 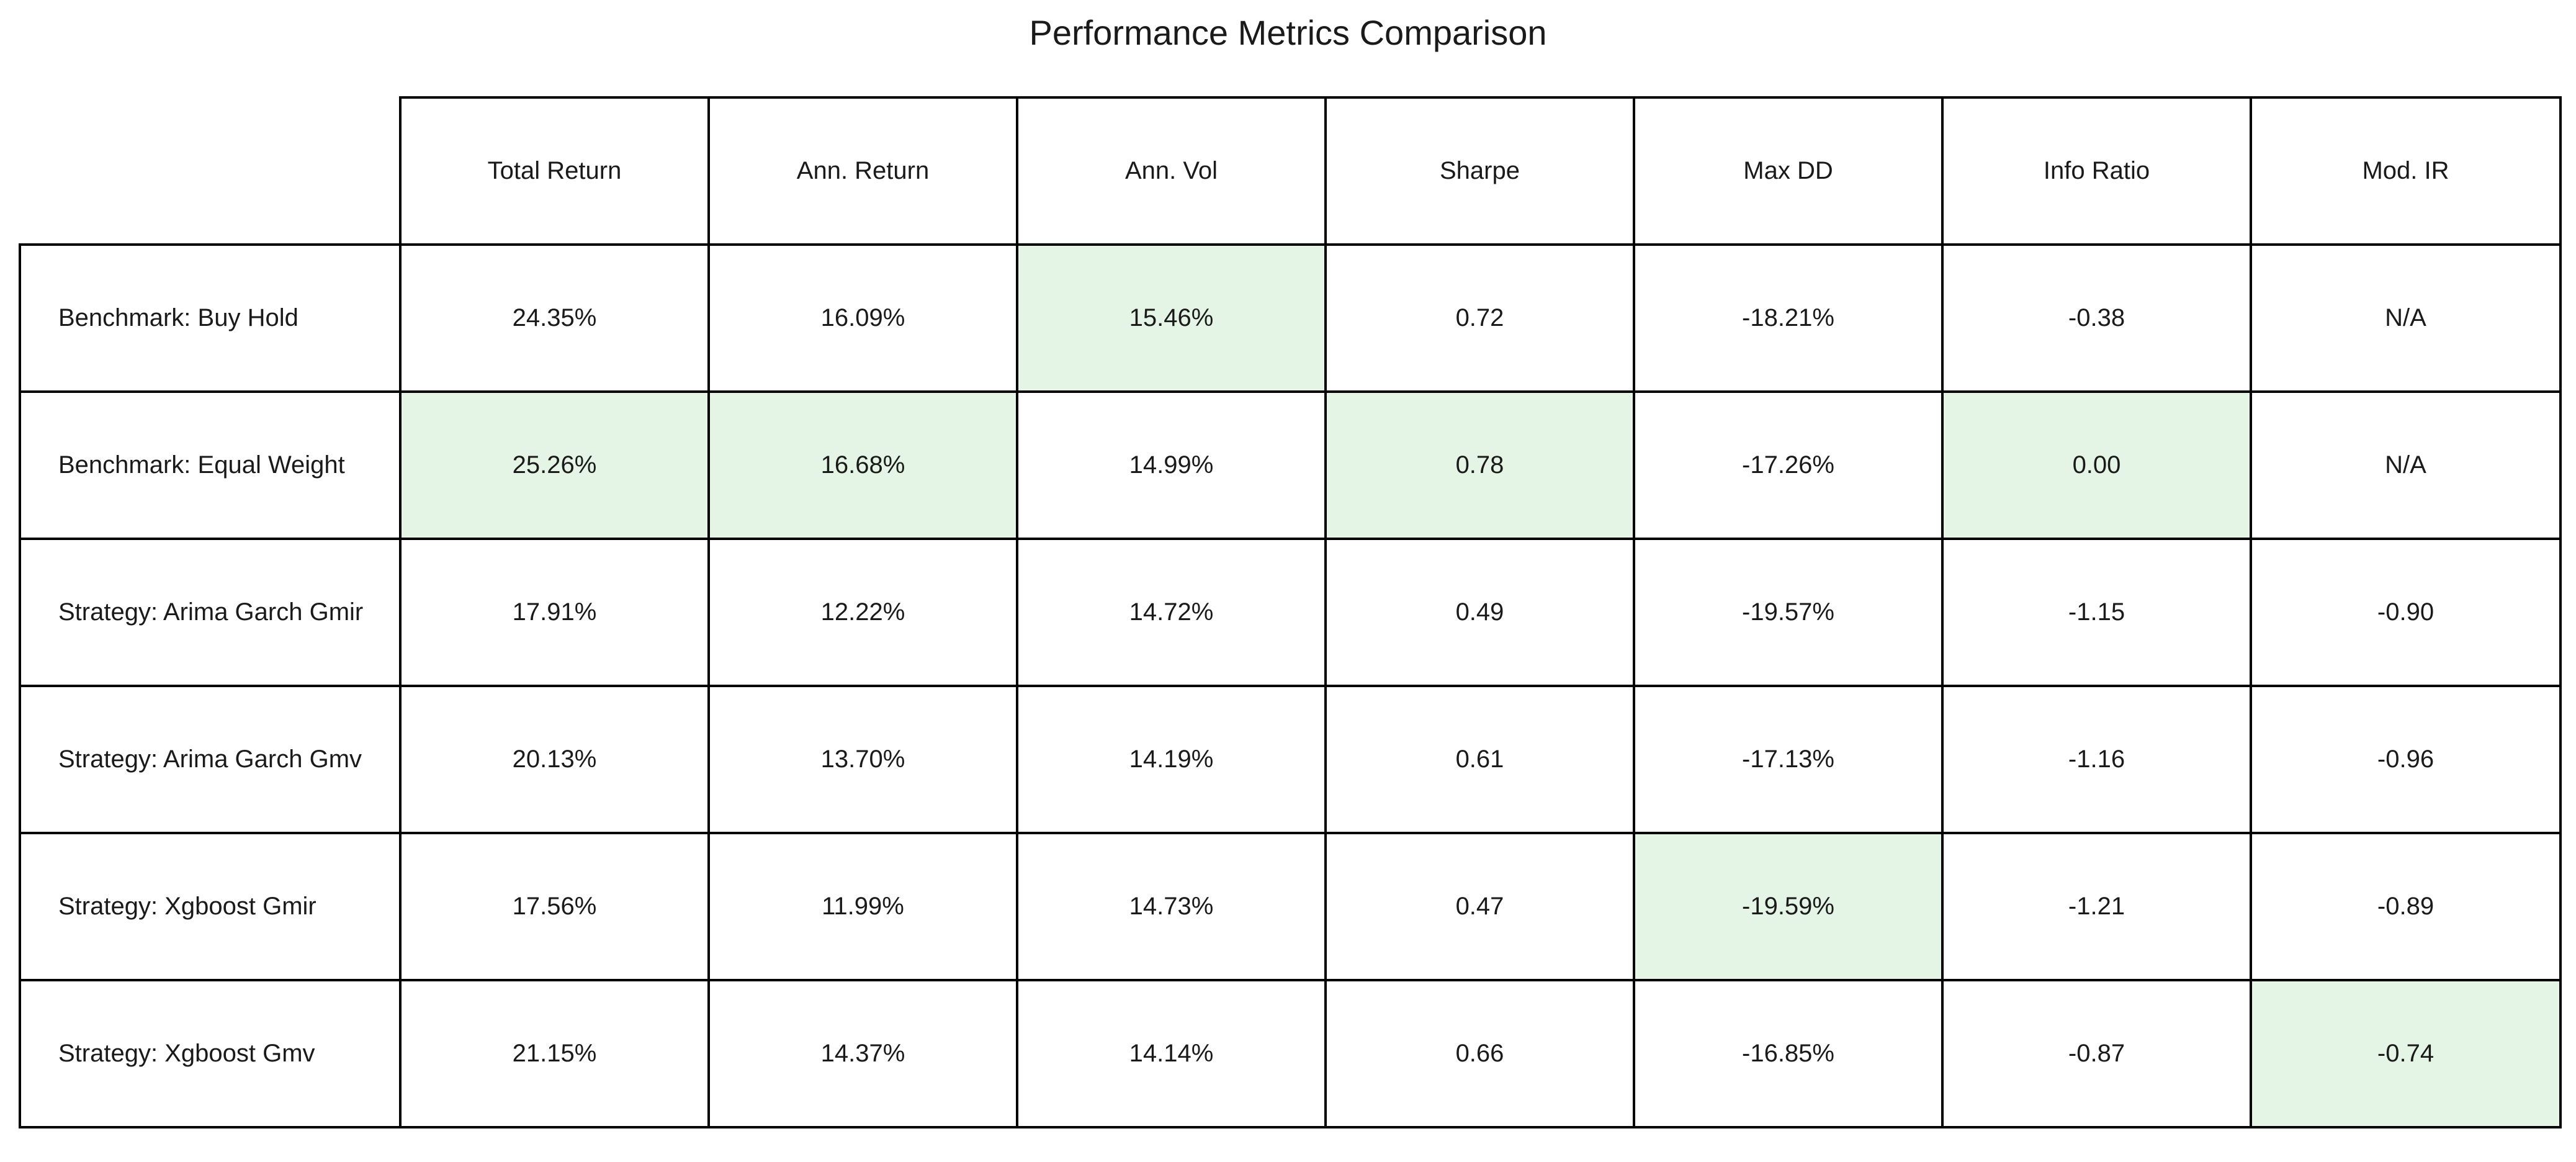 What do you see at coordinates (2096, 759) in the screenshot?
I see `value-cell-info-ratio: -1.16` at bounding box center [2096, 759].